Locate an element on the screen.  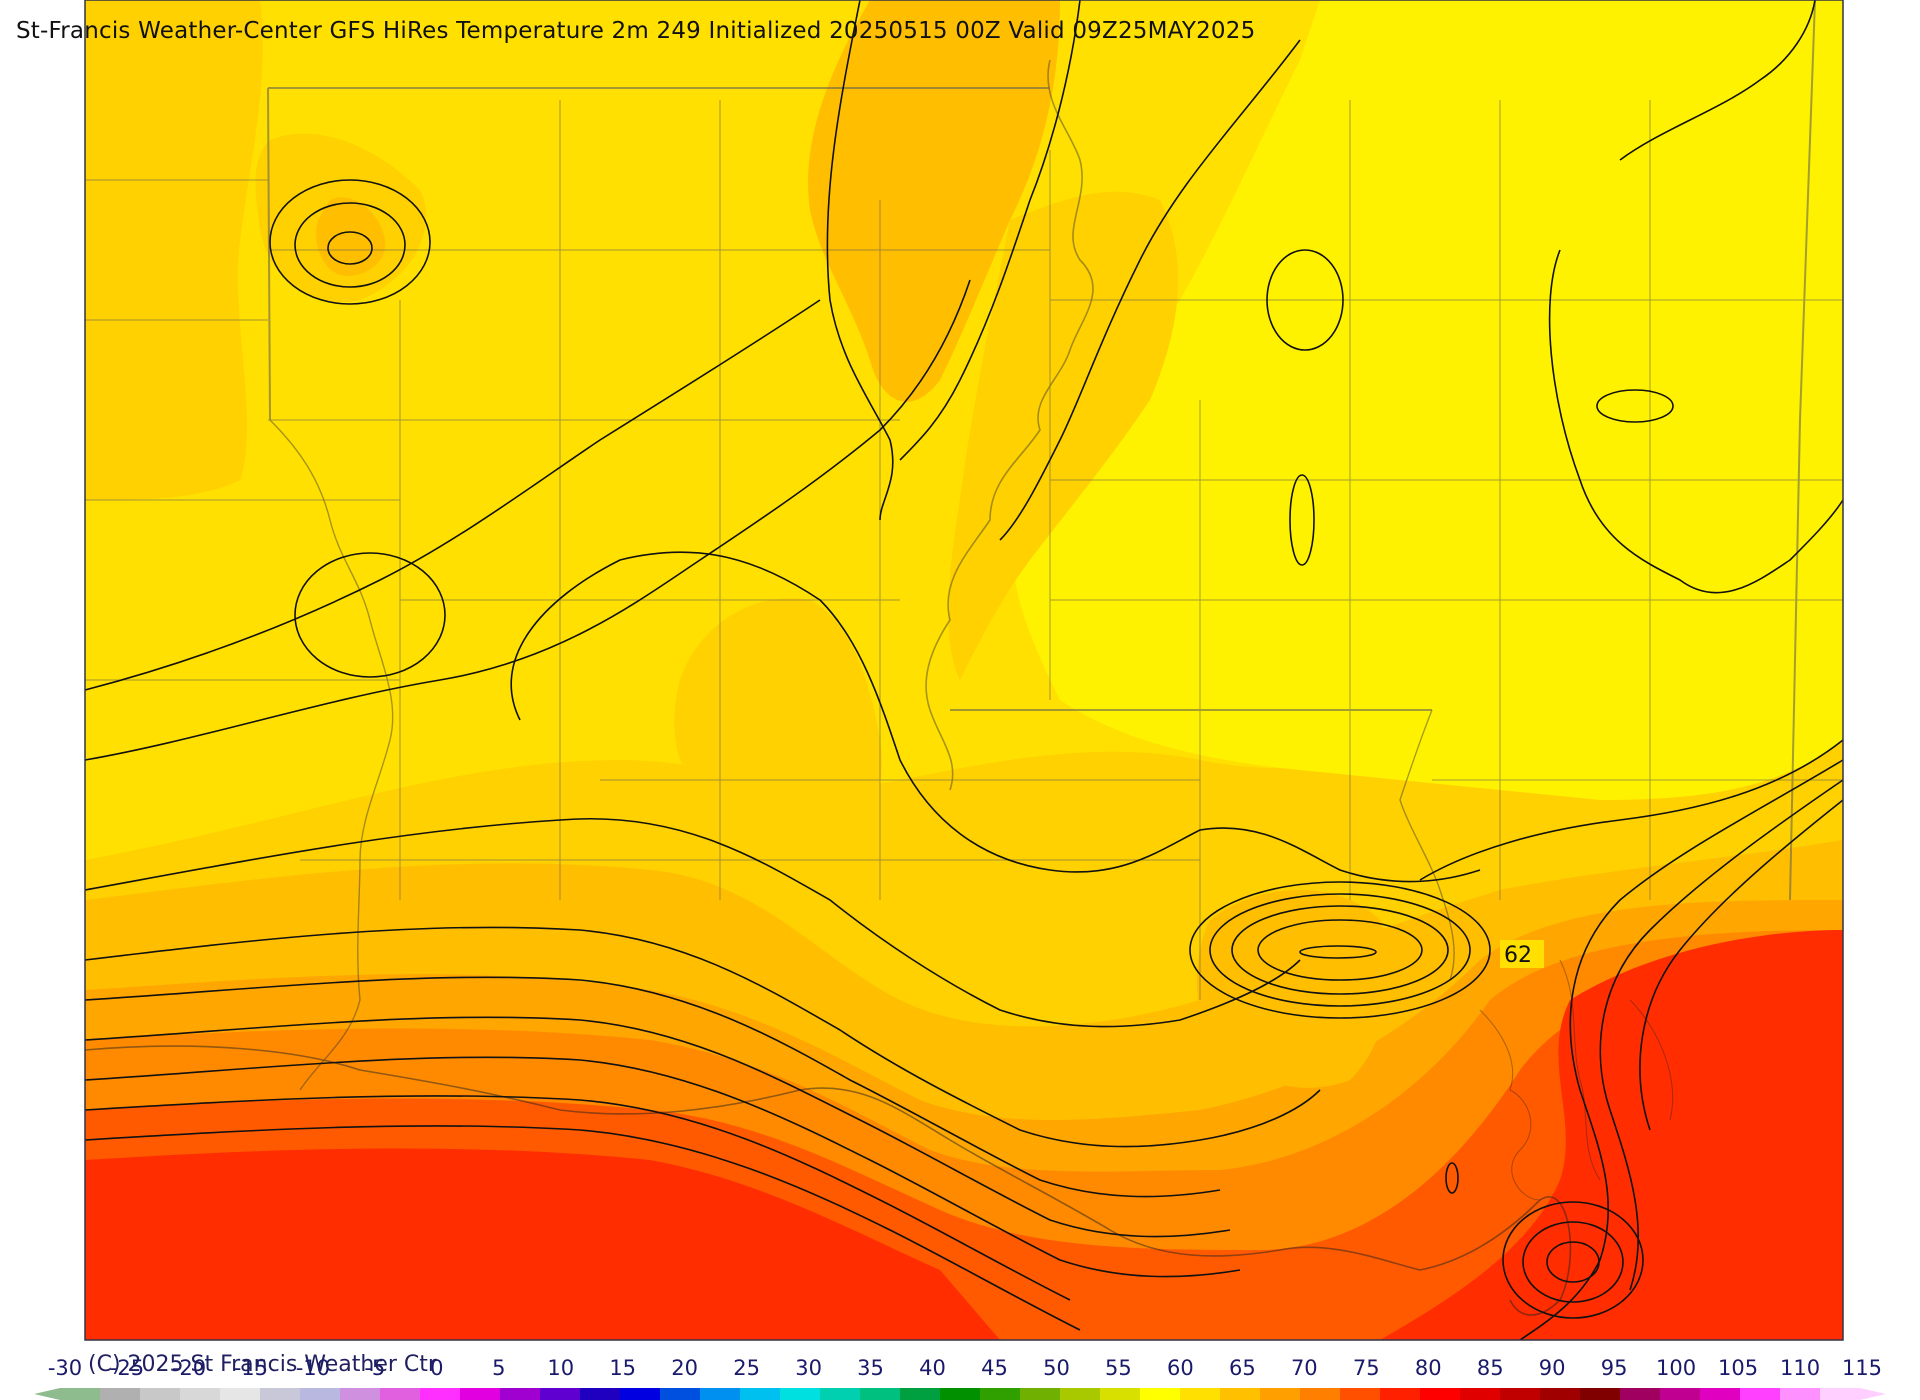
colorbar-tick-label: 0 is located at coordinates (436, 1368).